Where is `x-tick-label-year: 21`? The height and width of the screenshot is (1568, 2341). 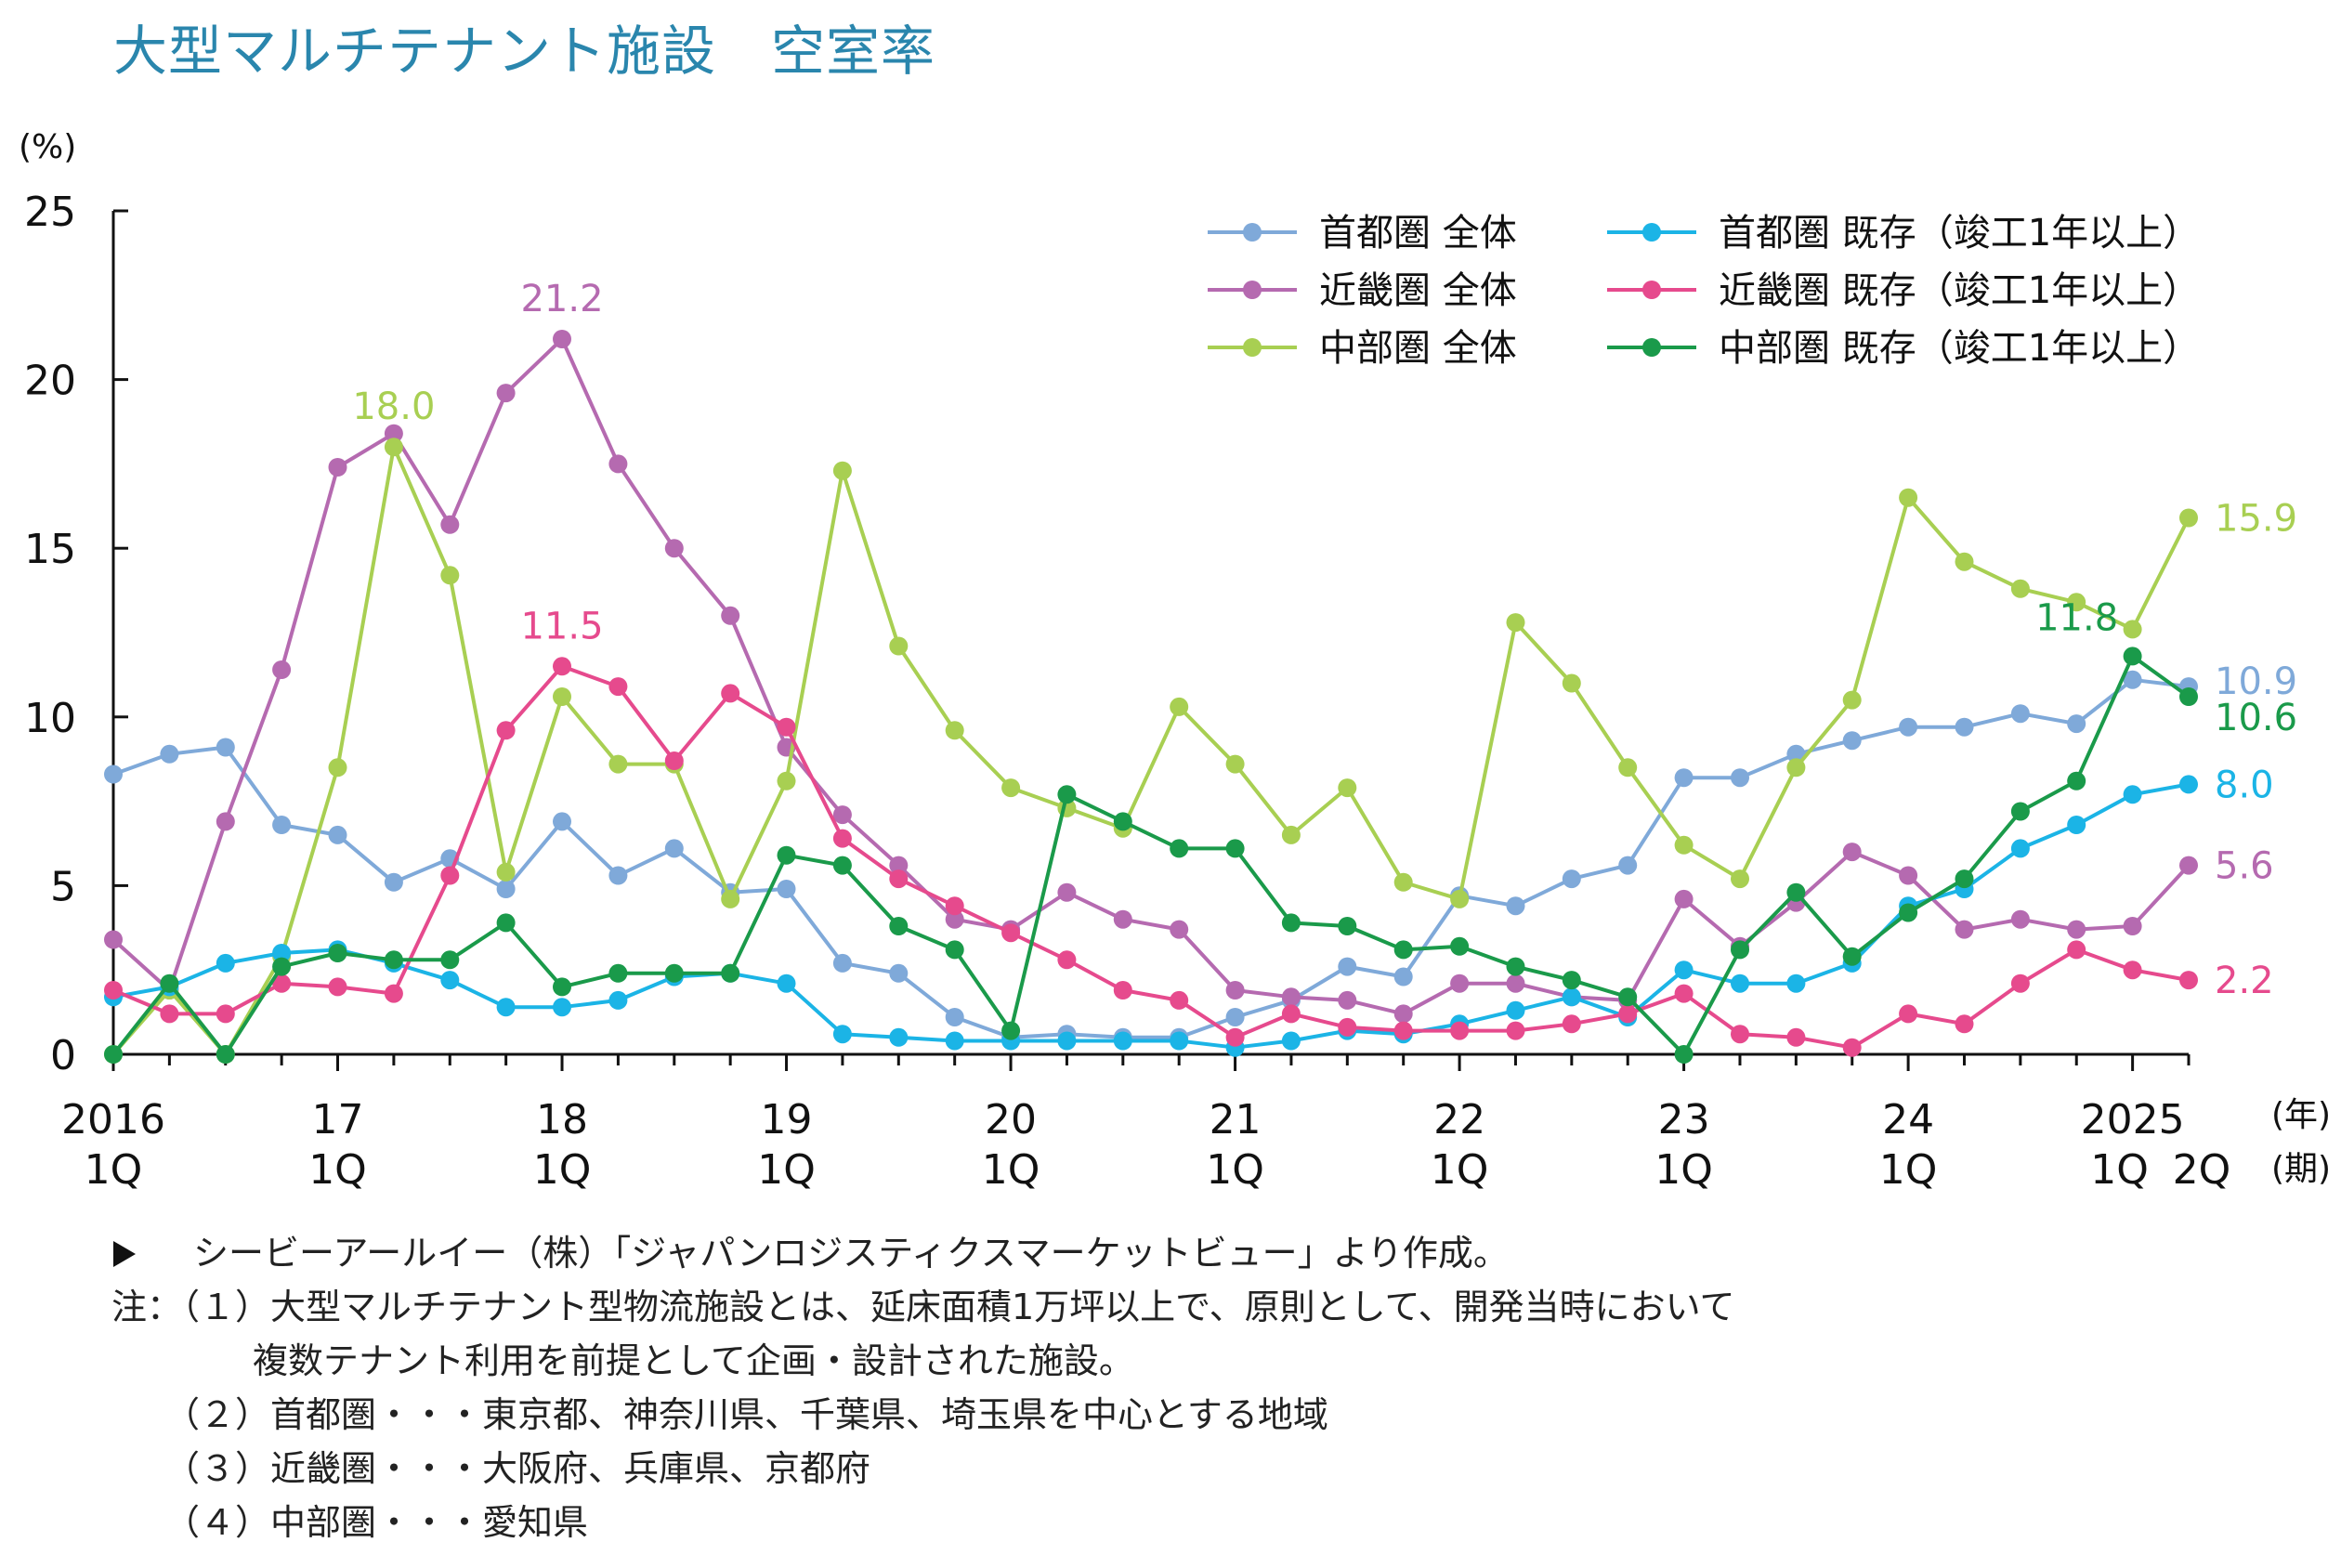 x-tick-label-year: 21 is located at coordinates (1236, 1119).